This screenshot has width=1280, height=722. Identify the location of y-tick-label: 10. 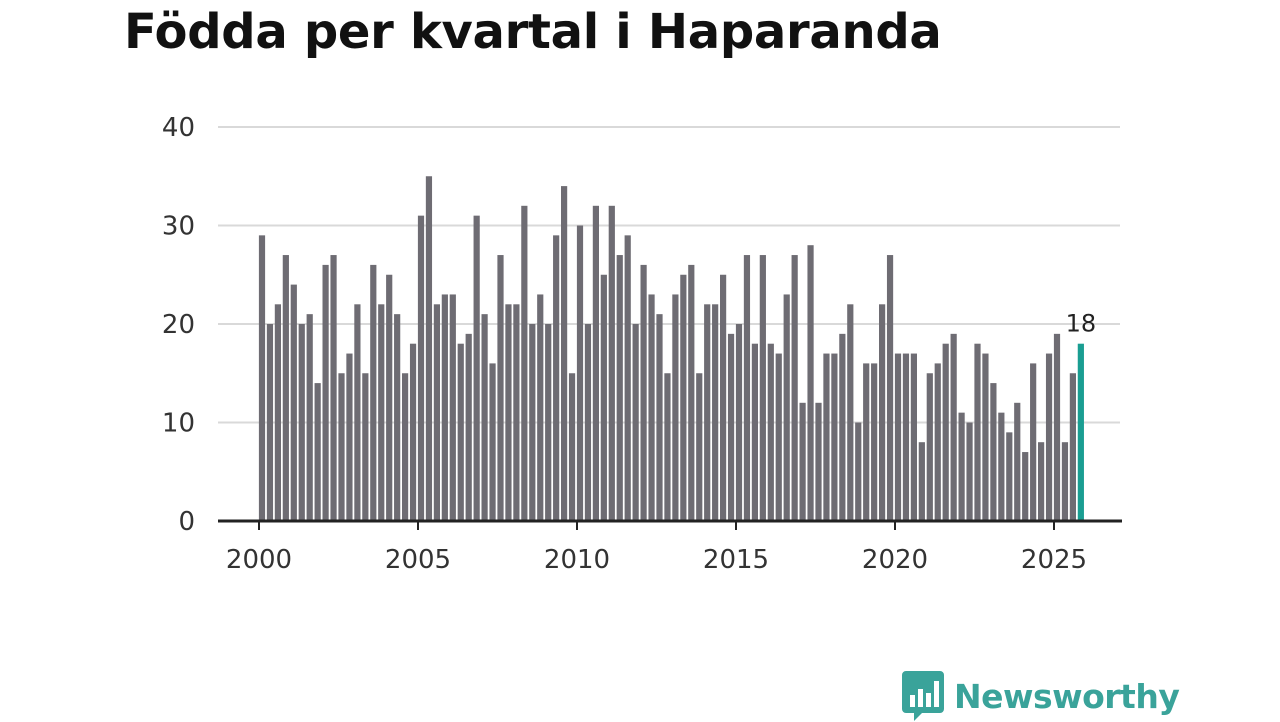
(178, 424).